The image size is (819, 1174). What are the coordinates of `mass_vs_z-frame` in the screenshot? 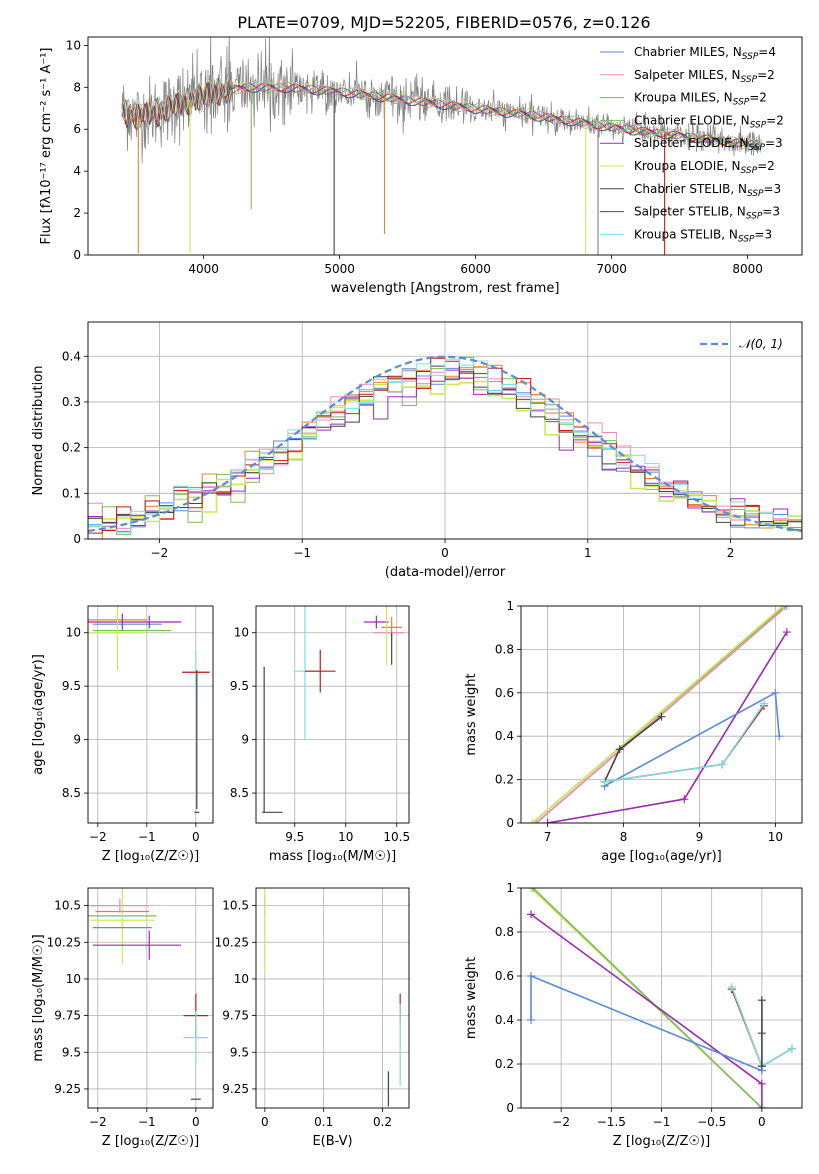 It's located at (150, 998).